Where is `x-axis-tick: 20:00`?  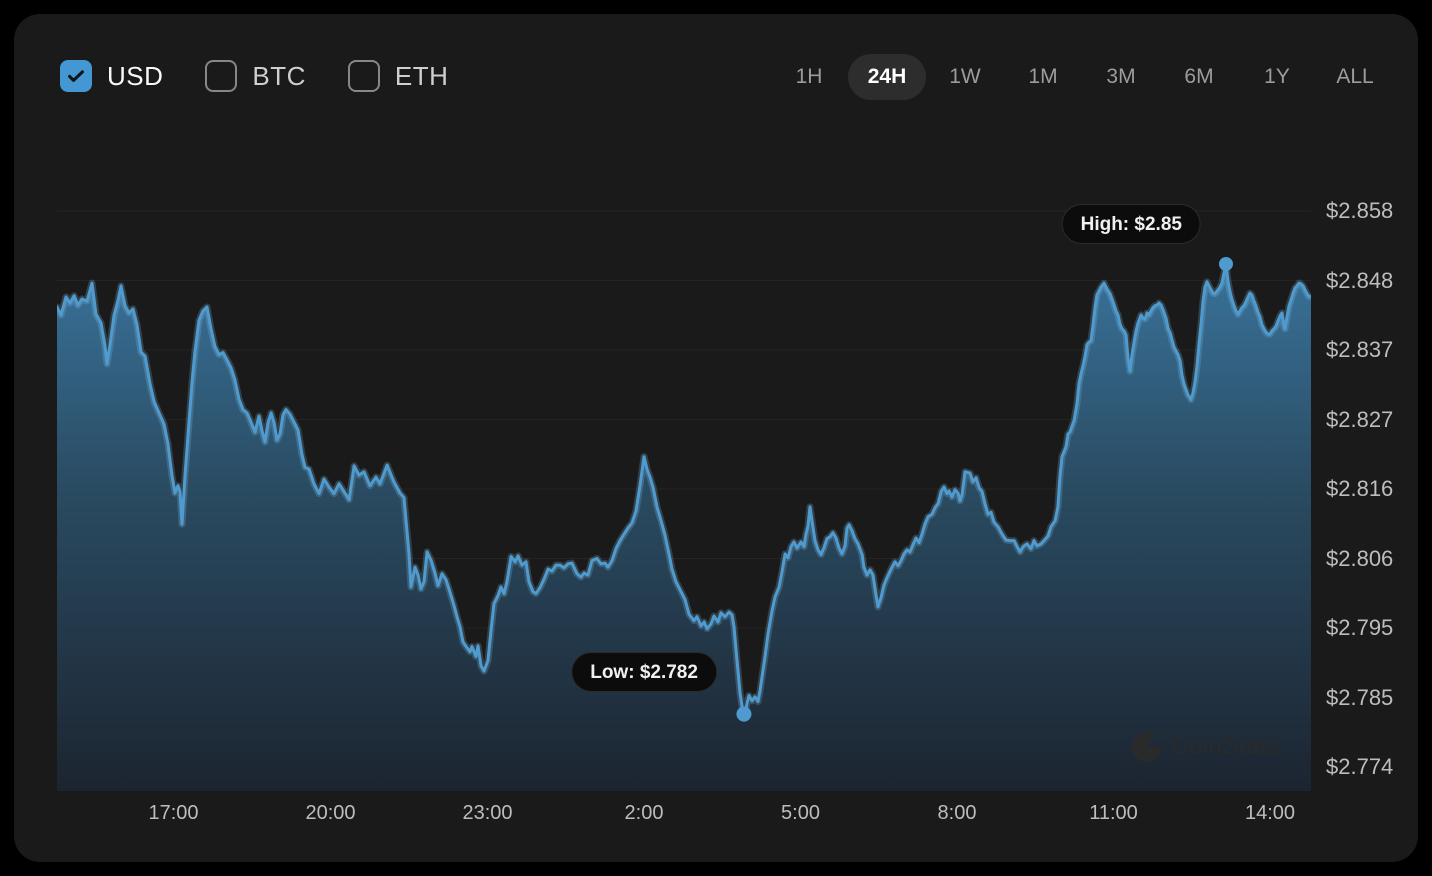
x-axis-tick: 20:00 is located at coordinates (330, 813).